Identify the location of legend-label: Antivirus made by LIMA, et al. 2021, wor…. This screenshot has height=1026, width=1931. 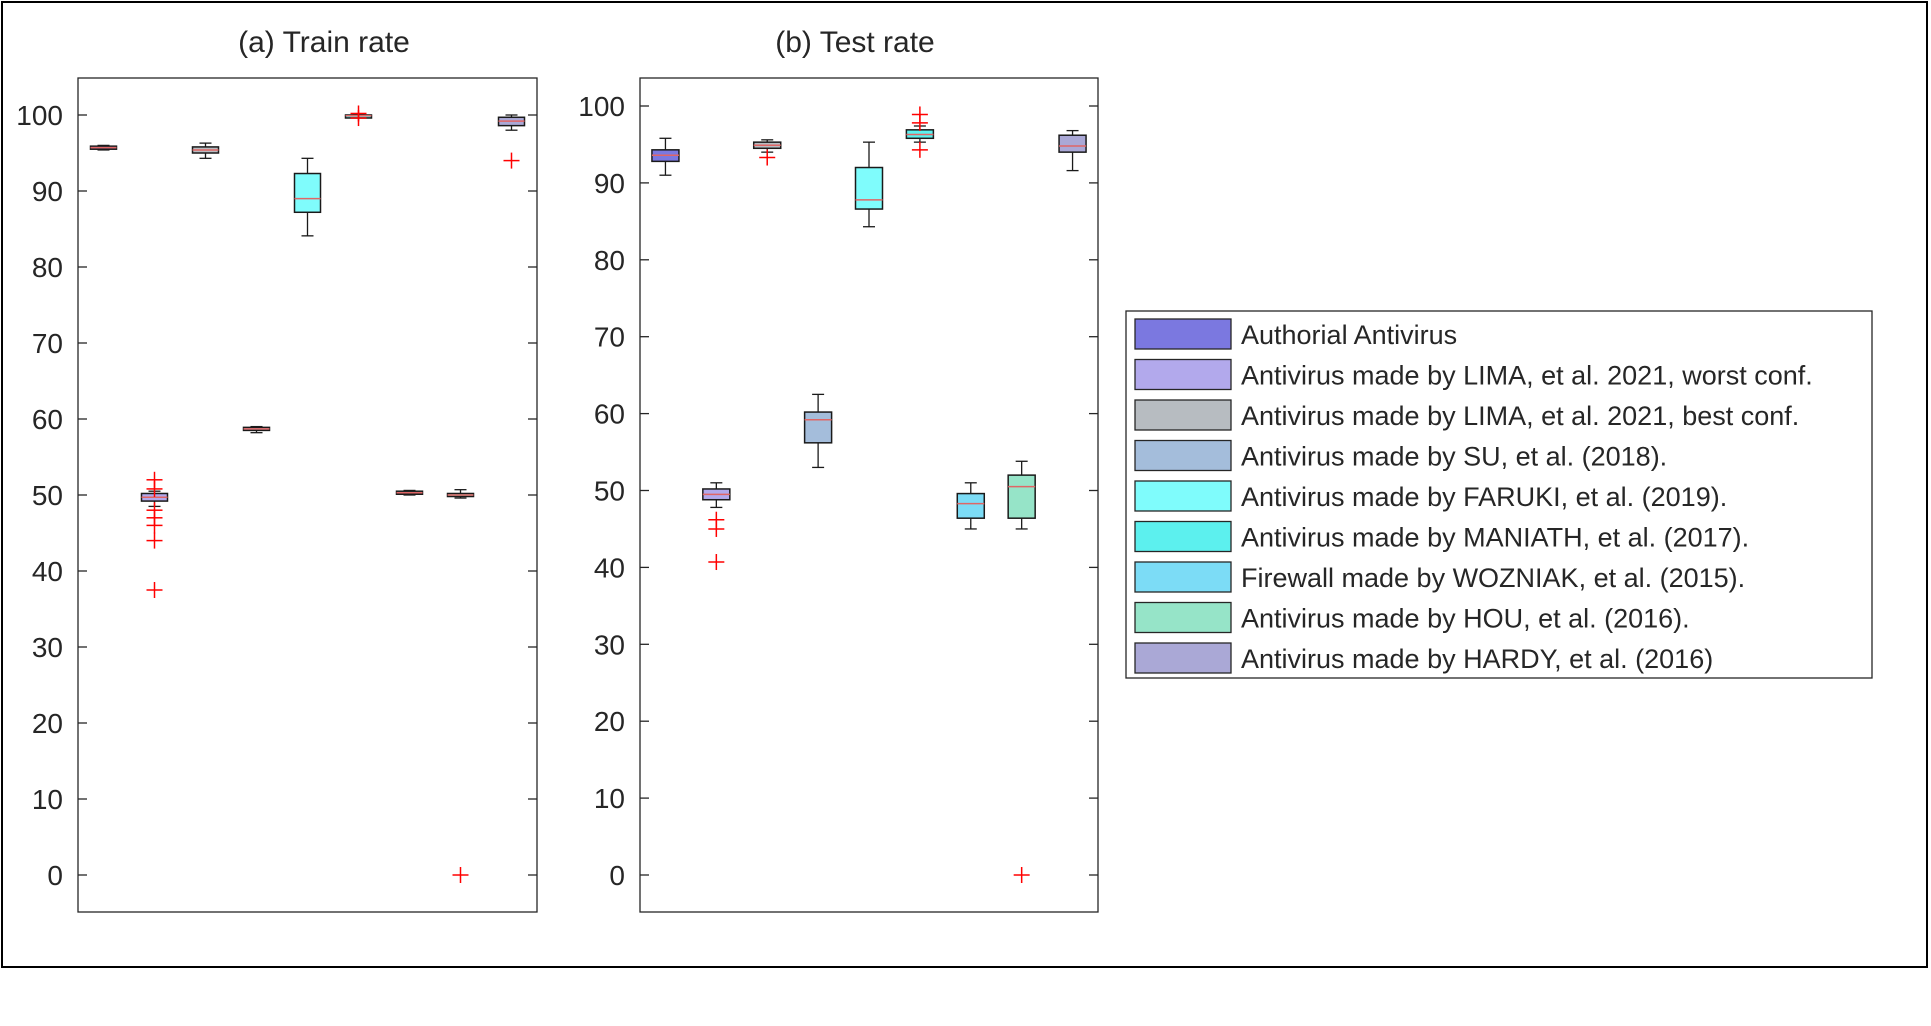
(1527, 376).